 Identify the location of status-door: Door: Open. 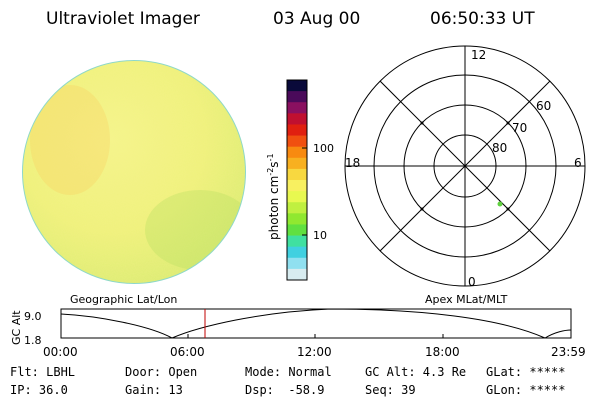
(161, 372).